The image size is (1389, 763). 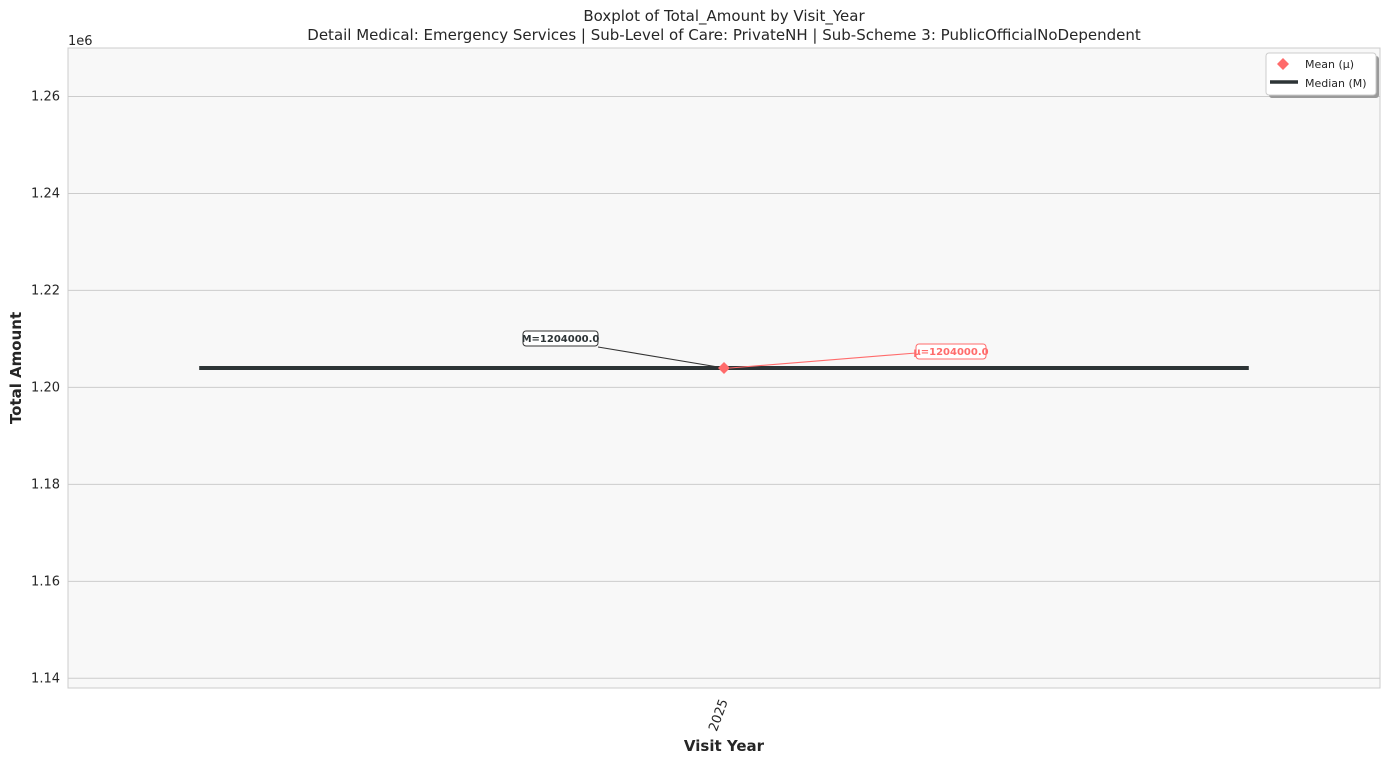 I want to click on median-annotation-box, so click(x=560, y=338).